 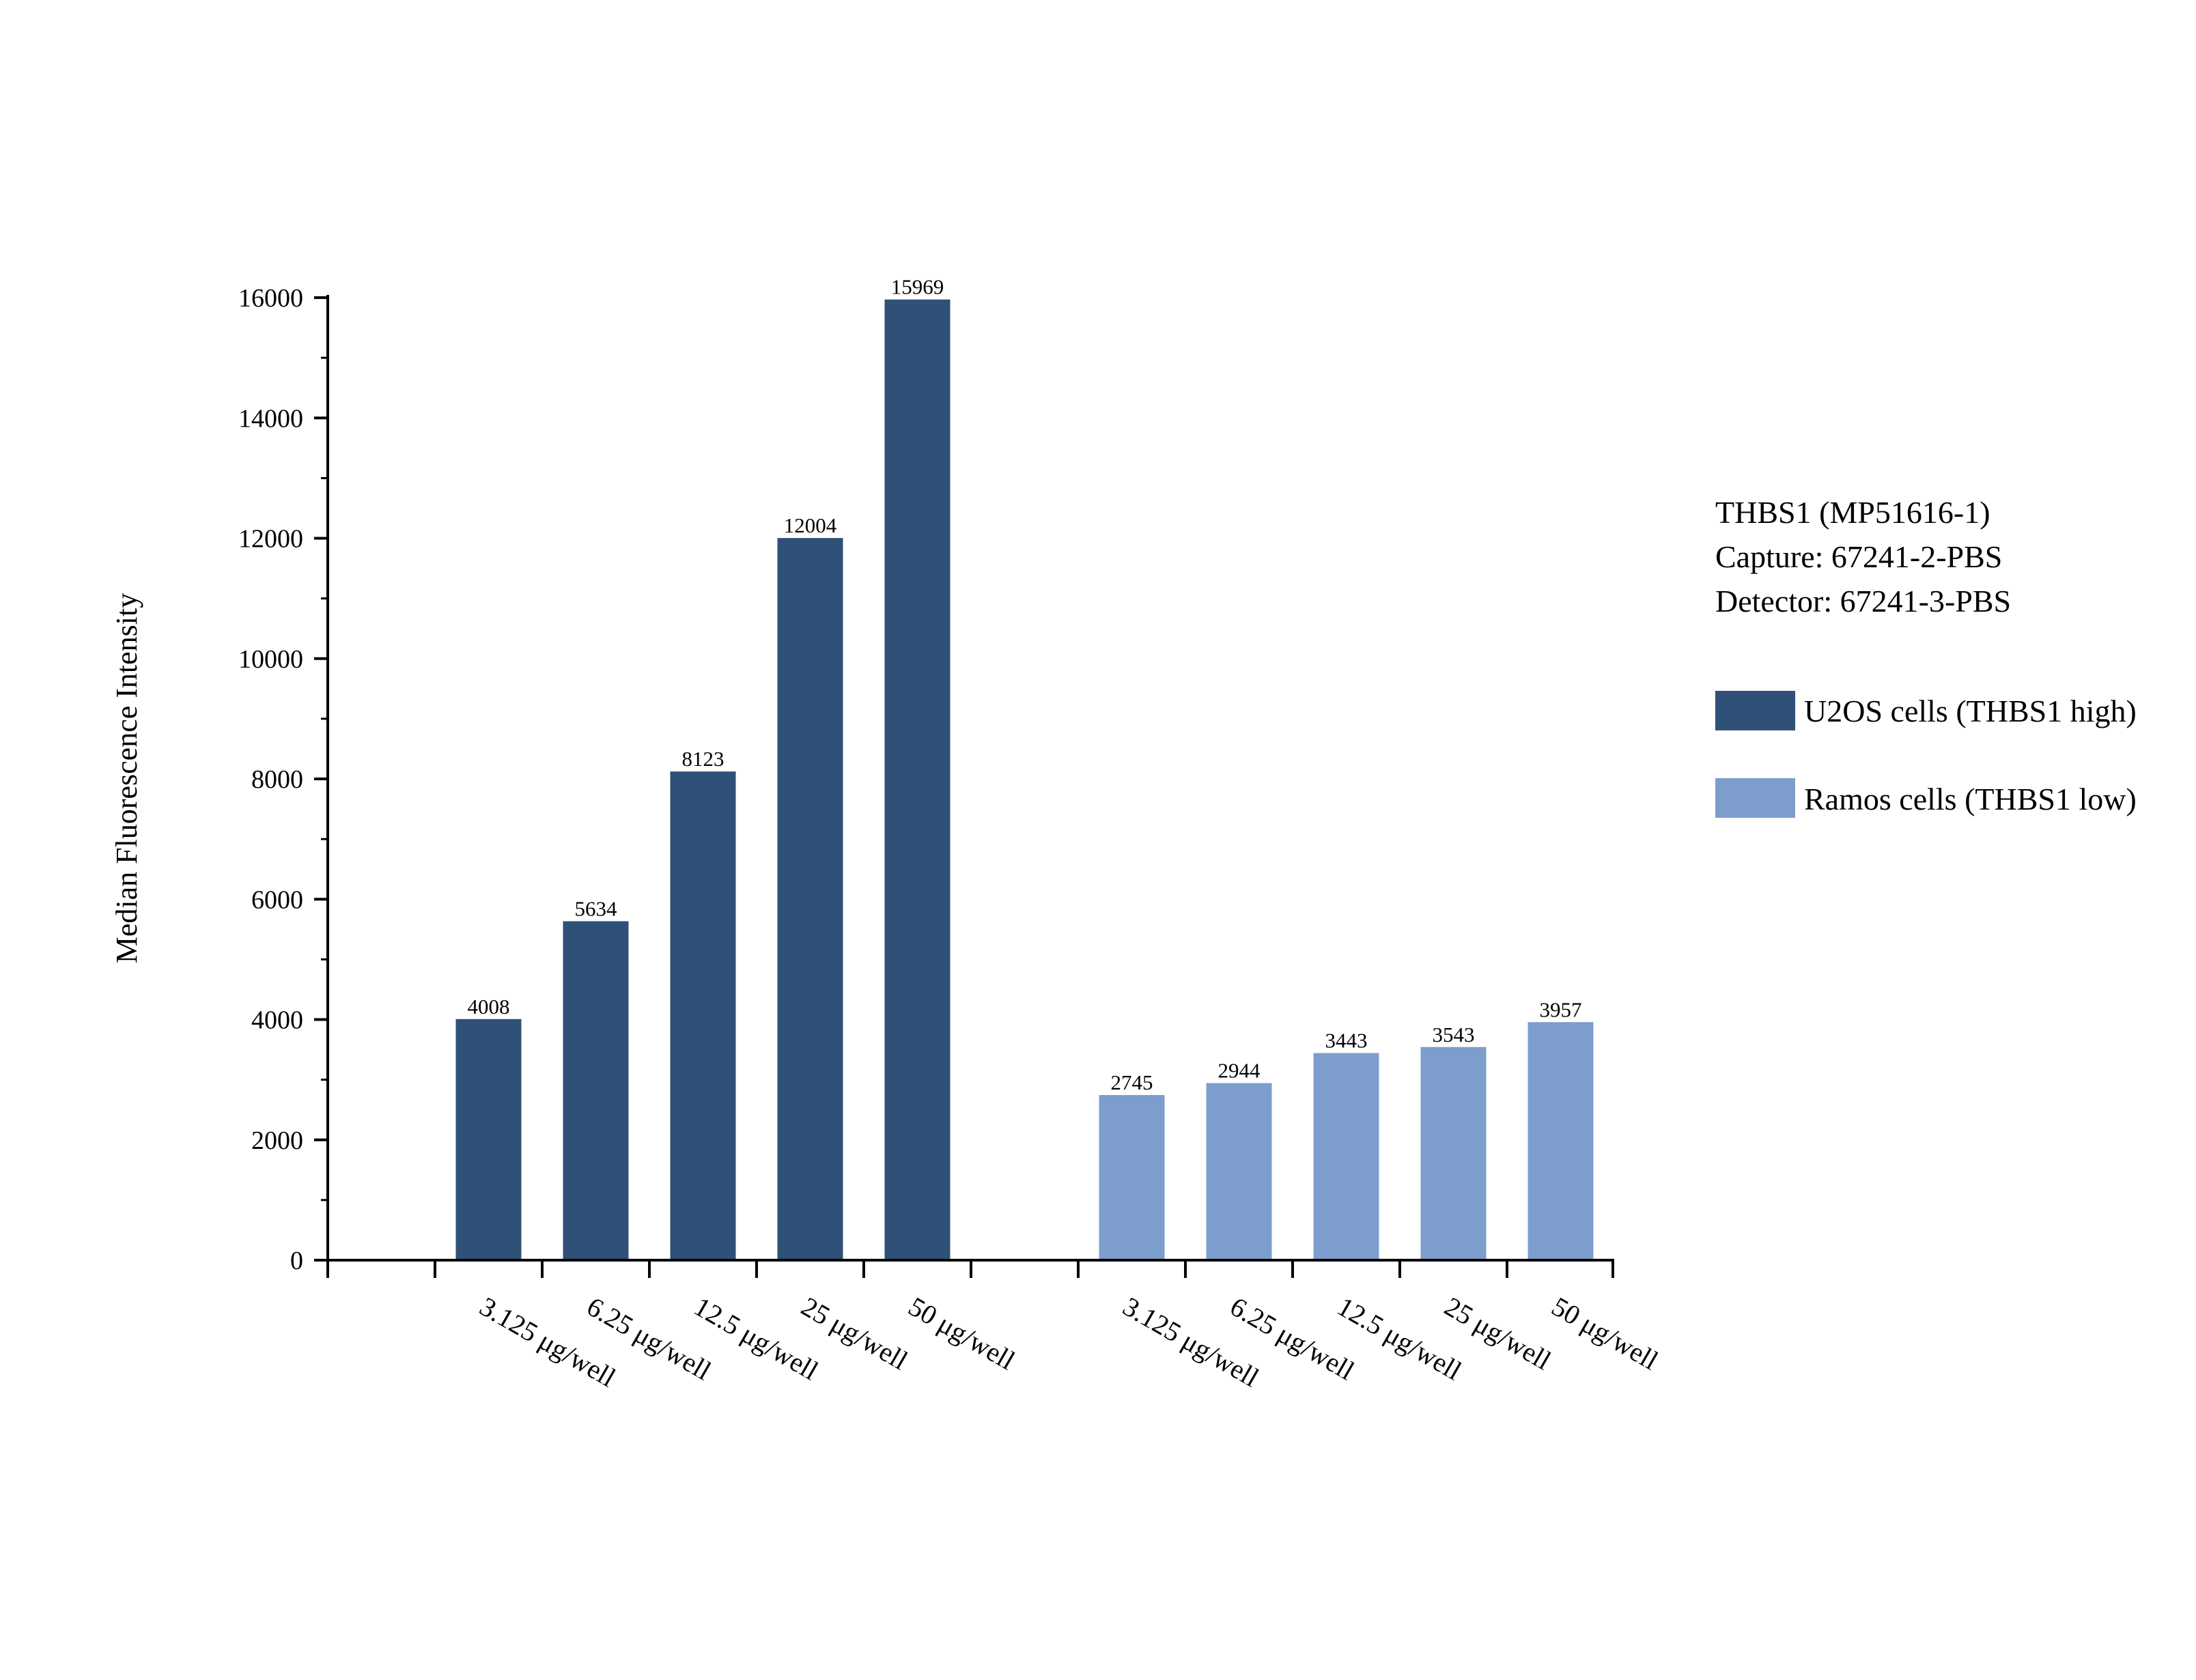 I want to click on data-label: 3443, so click(x=1346, y=1041).